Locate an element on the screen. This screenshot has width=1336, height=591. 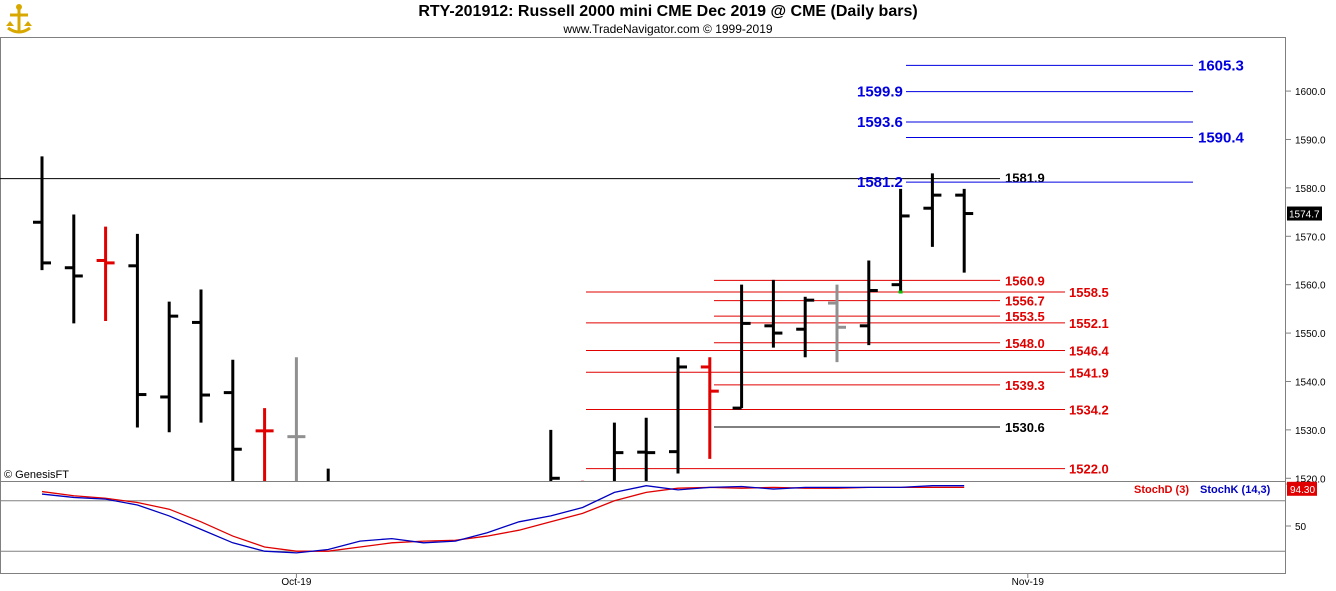
time-axis: Oct-19 Nov-19 is located at coordinates (662, 581).